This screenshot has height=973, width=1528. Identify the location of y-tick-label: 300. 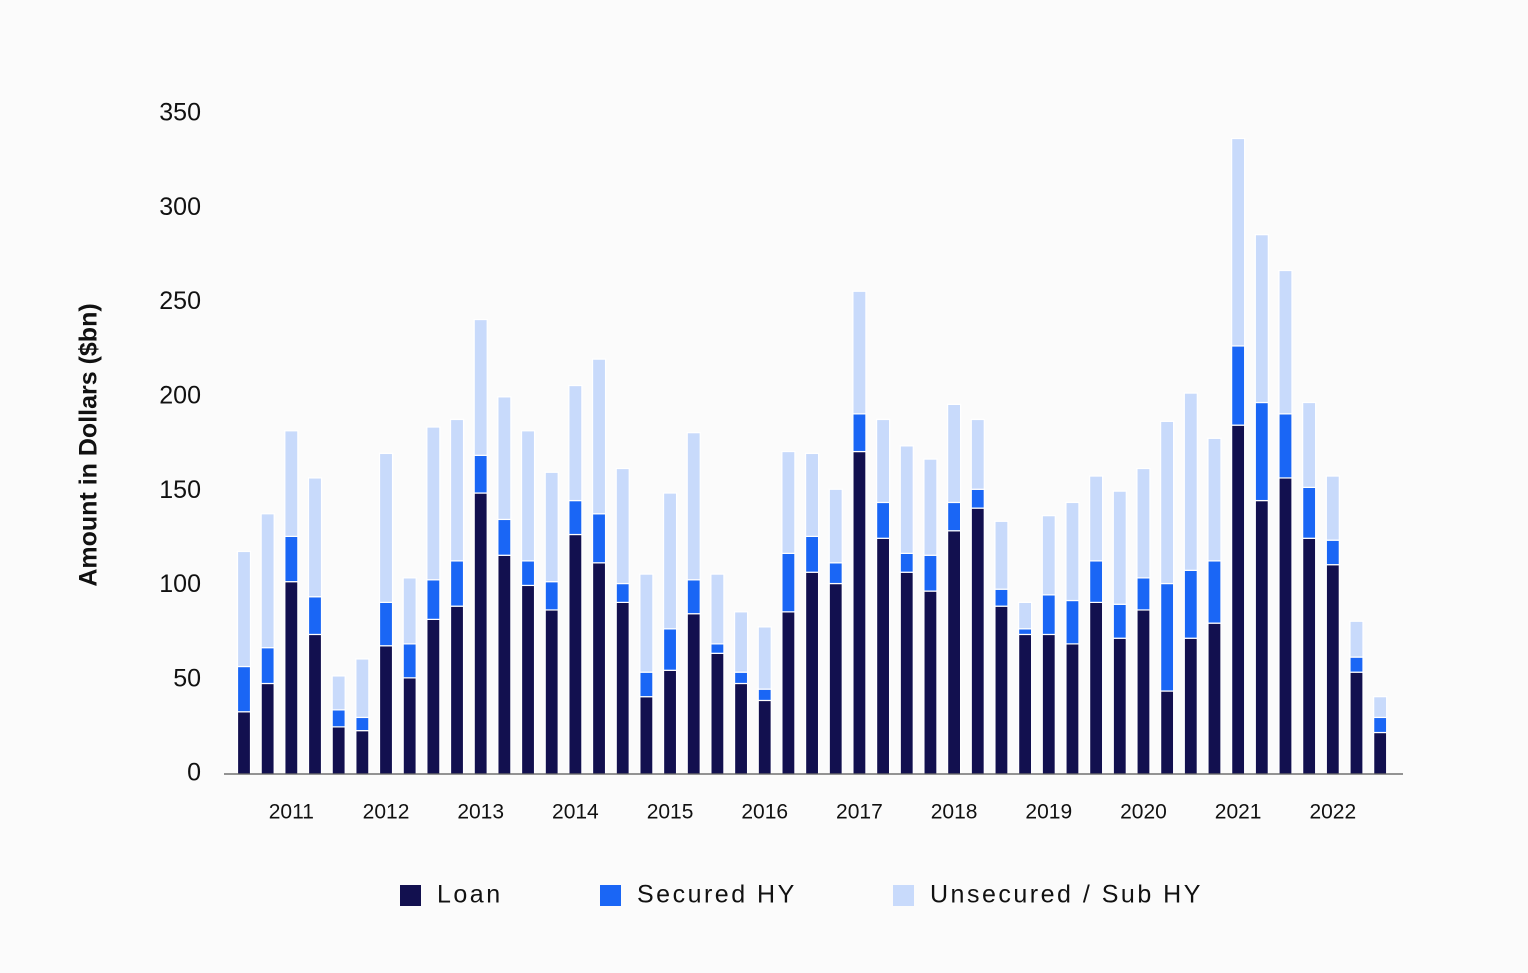
(180, 207).